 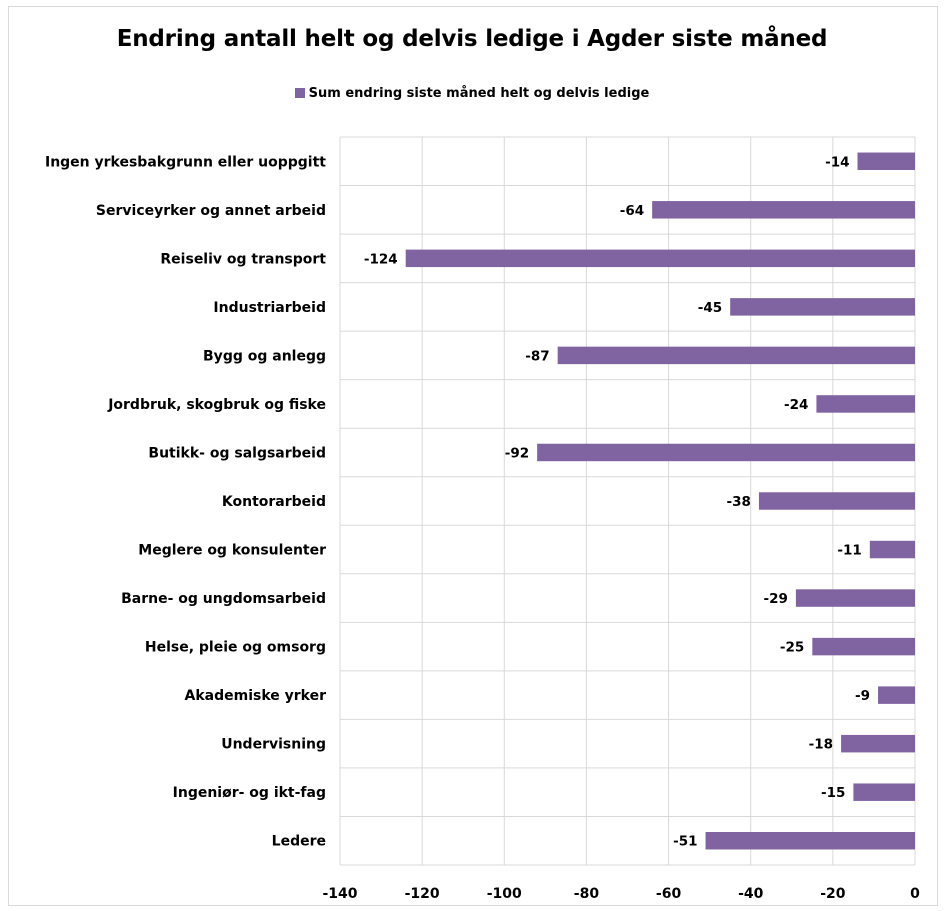 What do you see at coordinates (299, 842) in the screenshot?
I see `category-label: Ledere` at bounding box center [299, 842].